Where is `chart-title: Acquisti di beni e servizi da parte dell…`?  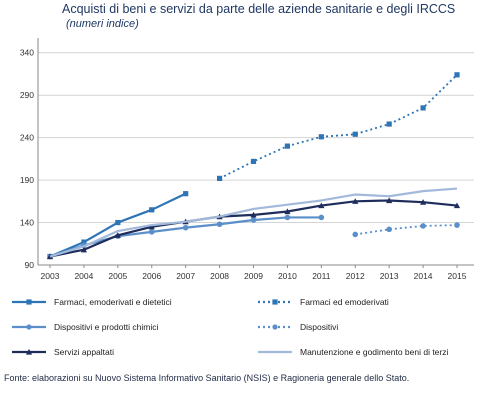 chart-title: Acquisti di beni e servizi da parte dell… is located at coordinates (259, 9).